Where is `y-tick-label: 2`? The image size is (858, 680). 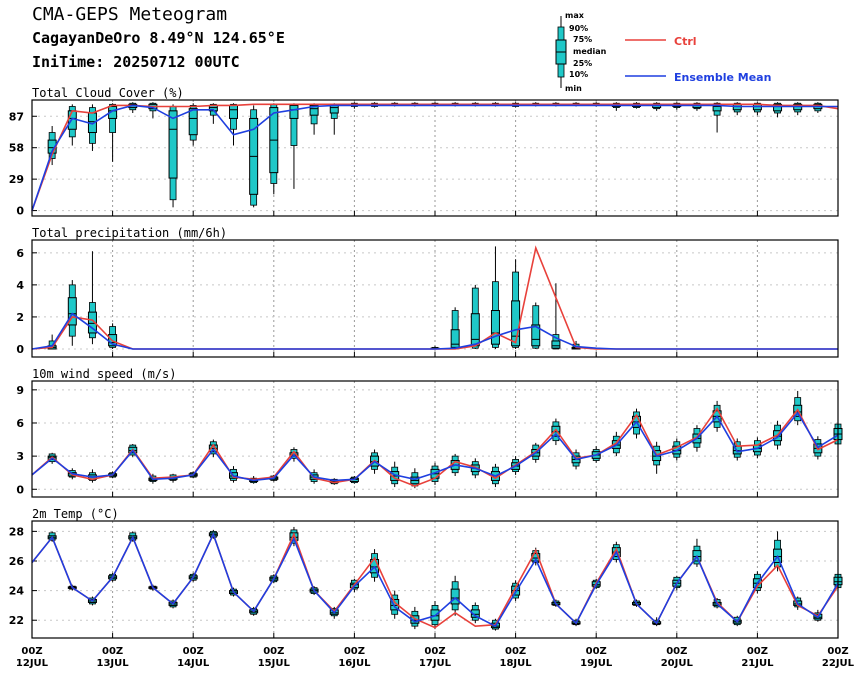
y-tick-label: 2 is located at coordinates (20, 317).